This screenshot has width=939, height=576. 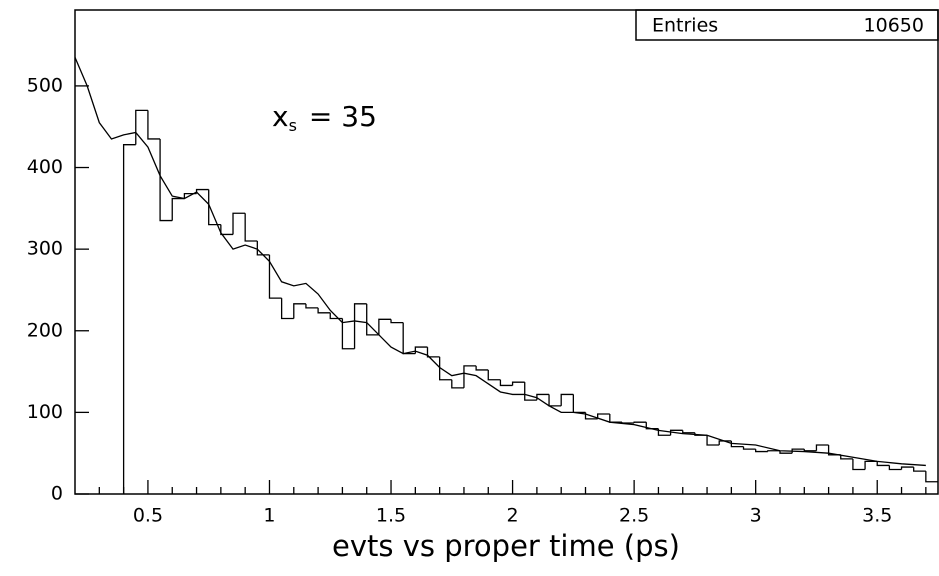 I want to click on x-tick-label: 3.5, so click(x=877, y=516).